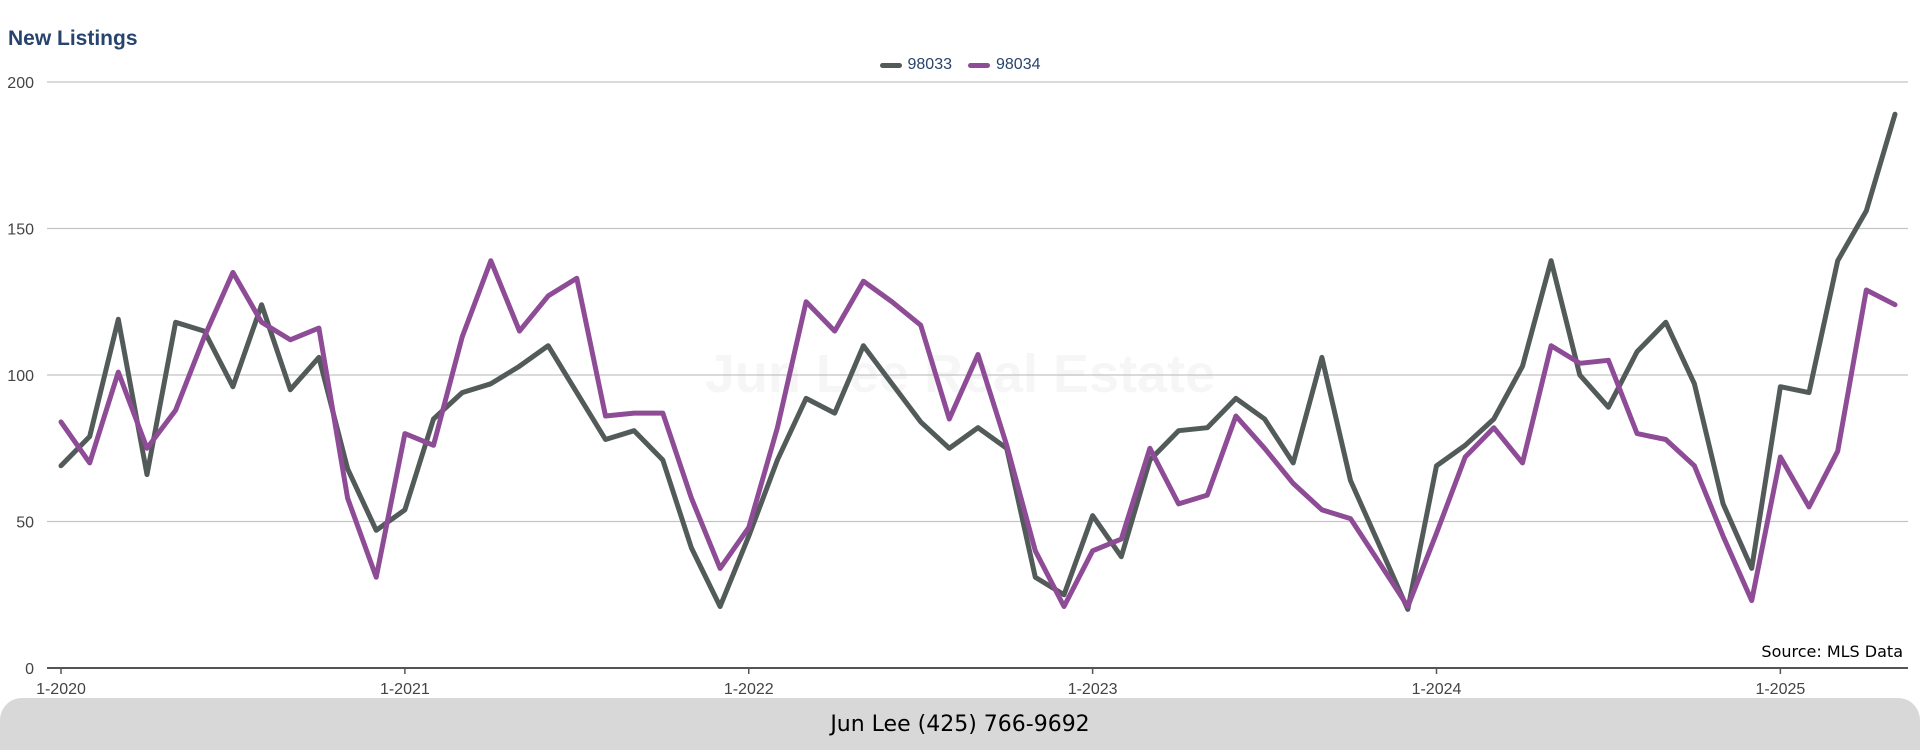  Describe the element at coordinates (61, 689) in the screenshot. I see `x-tick-label-1-2020: 1-2020` at that location.